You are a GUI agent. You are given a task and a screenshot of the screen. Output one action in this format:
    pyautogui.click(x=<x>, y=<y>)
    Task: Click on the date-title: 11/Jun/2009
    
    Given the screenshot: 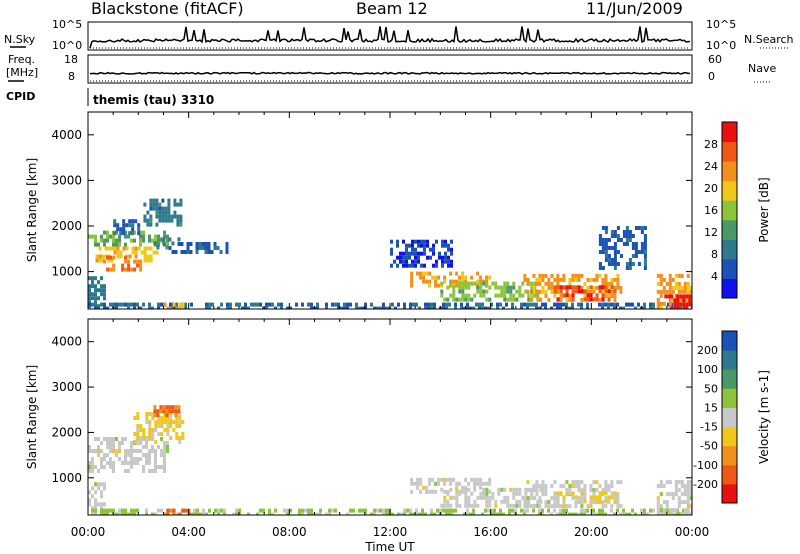 What is the action you would take?
    pyautogui.click(x=634, y=9)
    